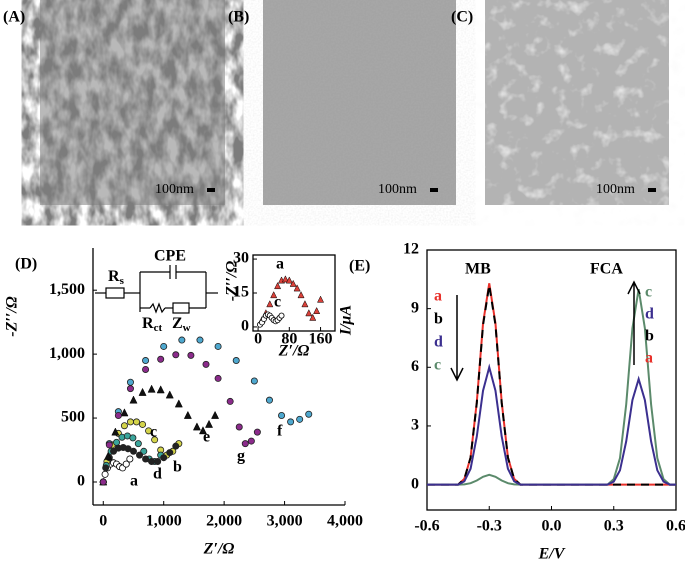 This screenshot has height=571, width=685. I want to click on circuit-label-sub: s, so click(122, 281).